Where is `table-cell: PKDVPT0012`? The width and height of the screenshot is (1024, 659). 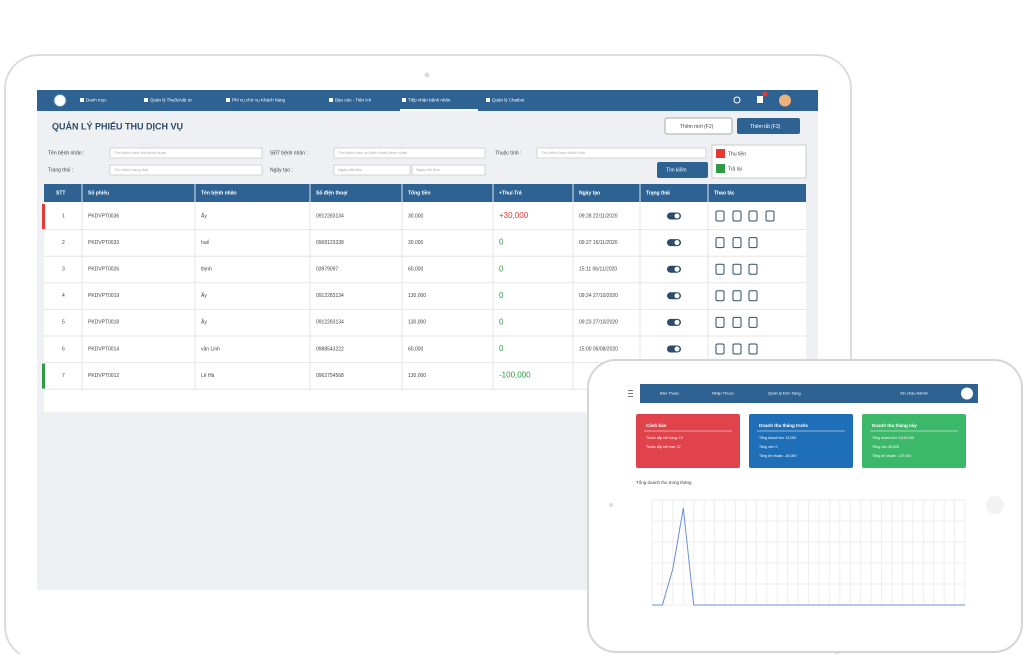 table-cell: PKDVPT0012 is located at coordinates (103, 376).